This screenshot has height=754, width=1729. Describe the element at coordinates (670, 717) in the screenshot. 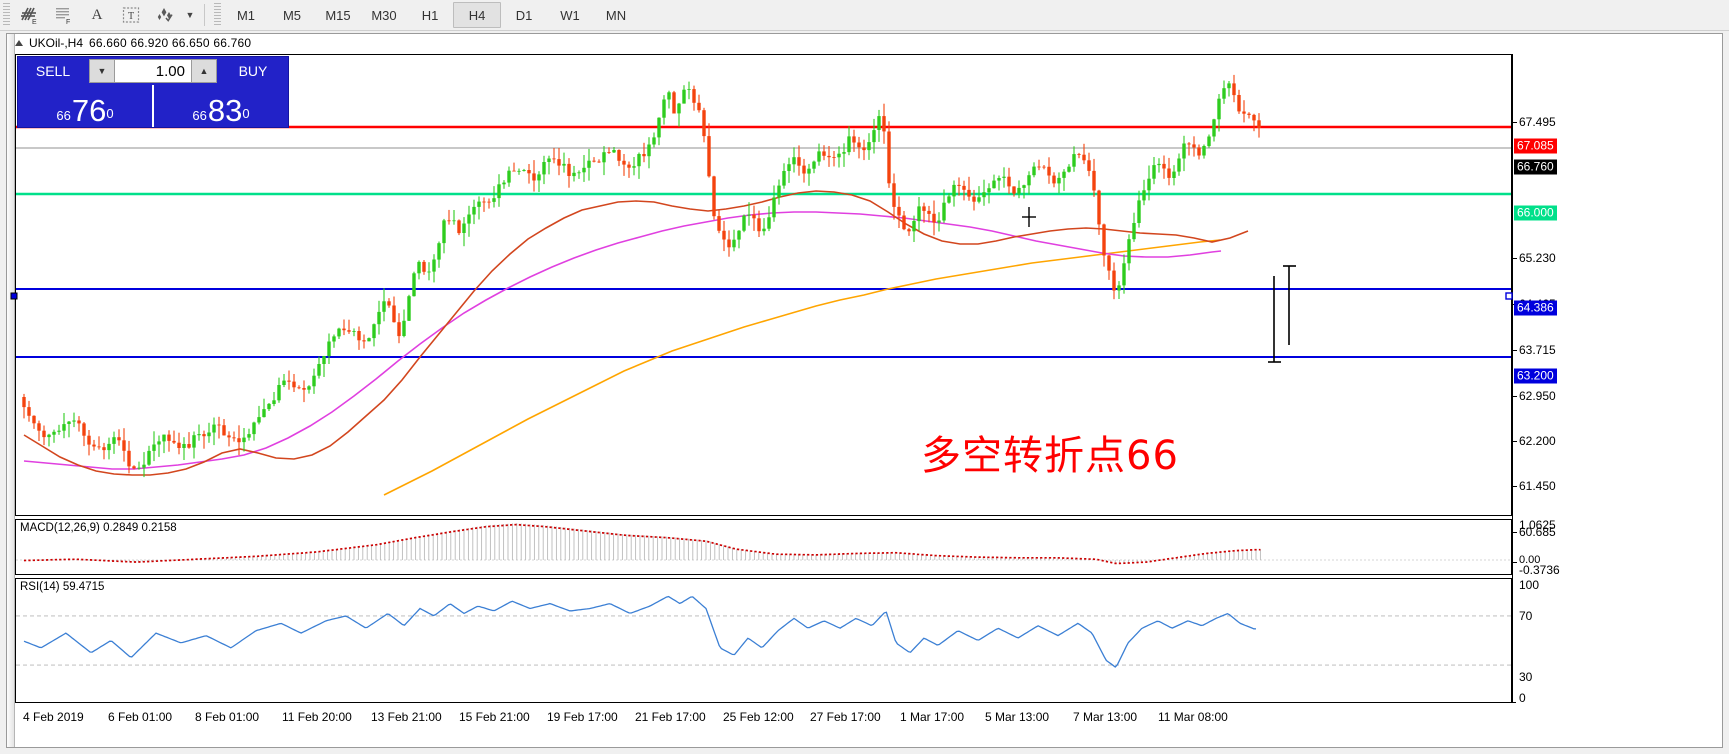

I see `time-label-7: 21 Feb 17:00` at that location.